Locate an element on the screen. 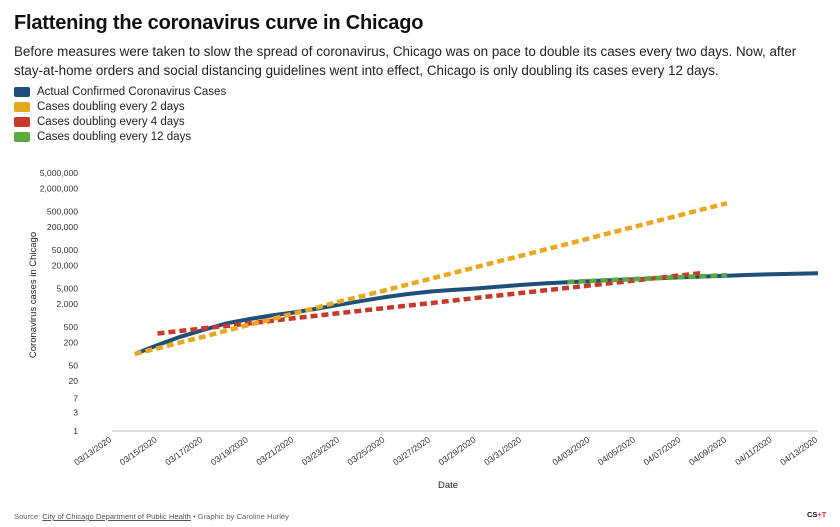 The image size is (840, 527). x-tick-label: 03/19/2020 is located at coordinates (229, 450).